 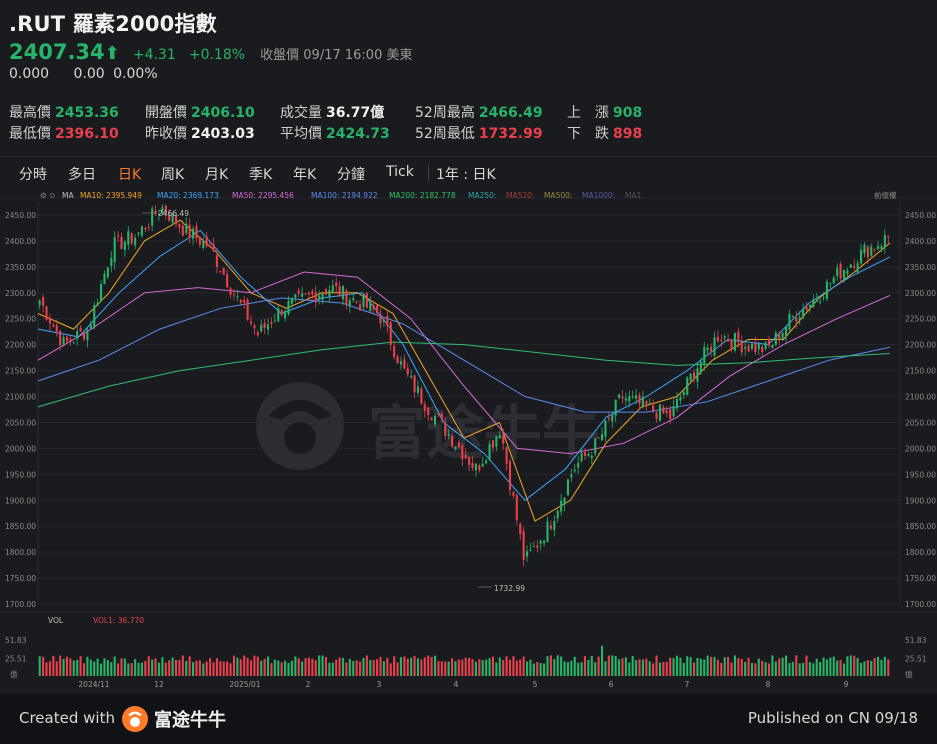 What do you see at coordinates (20, 267) in the screenshot?
I see `y-tick-label-left: 2350.00` at bounding box center [20, 267].